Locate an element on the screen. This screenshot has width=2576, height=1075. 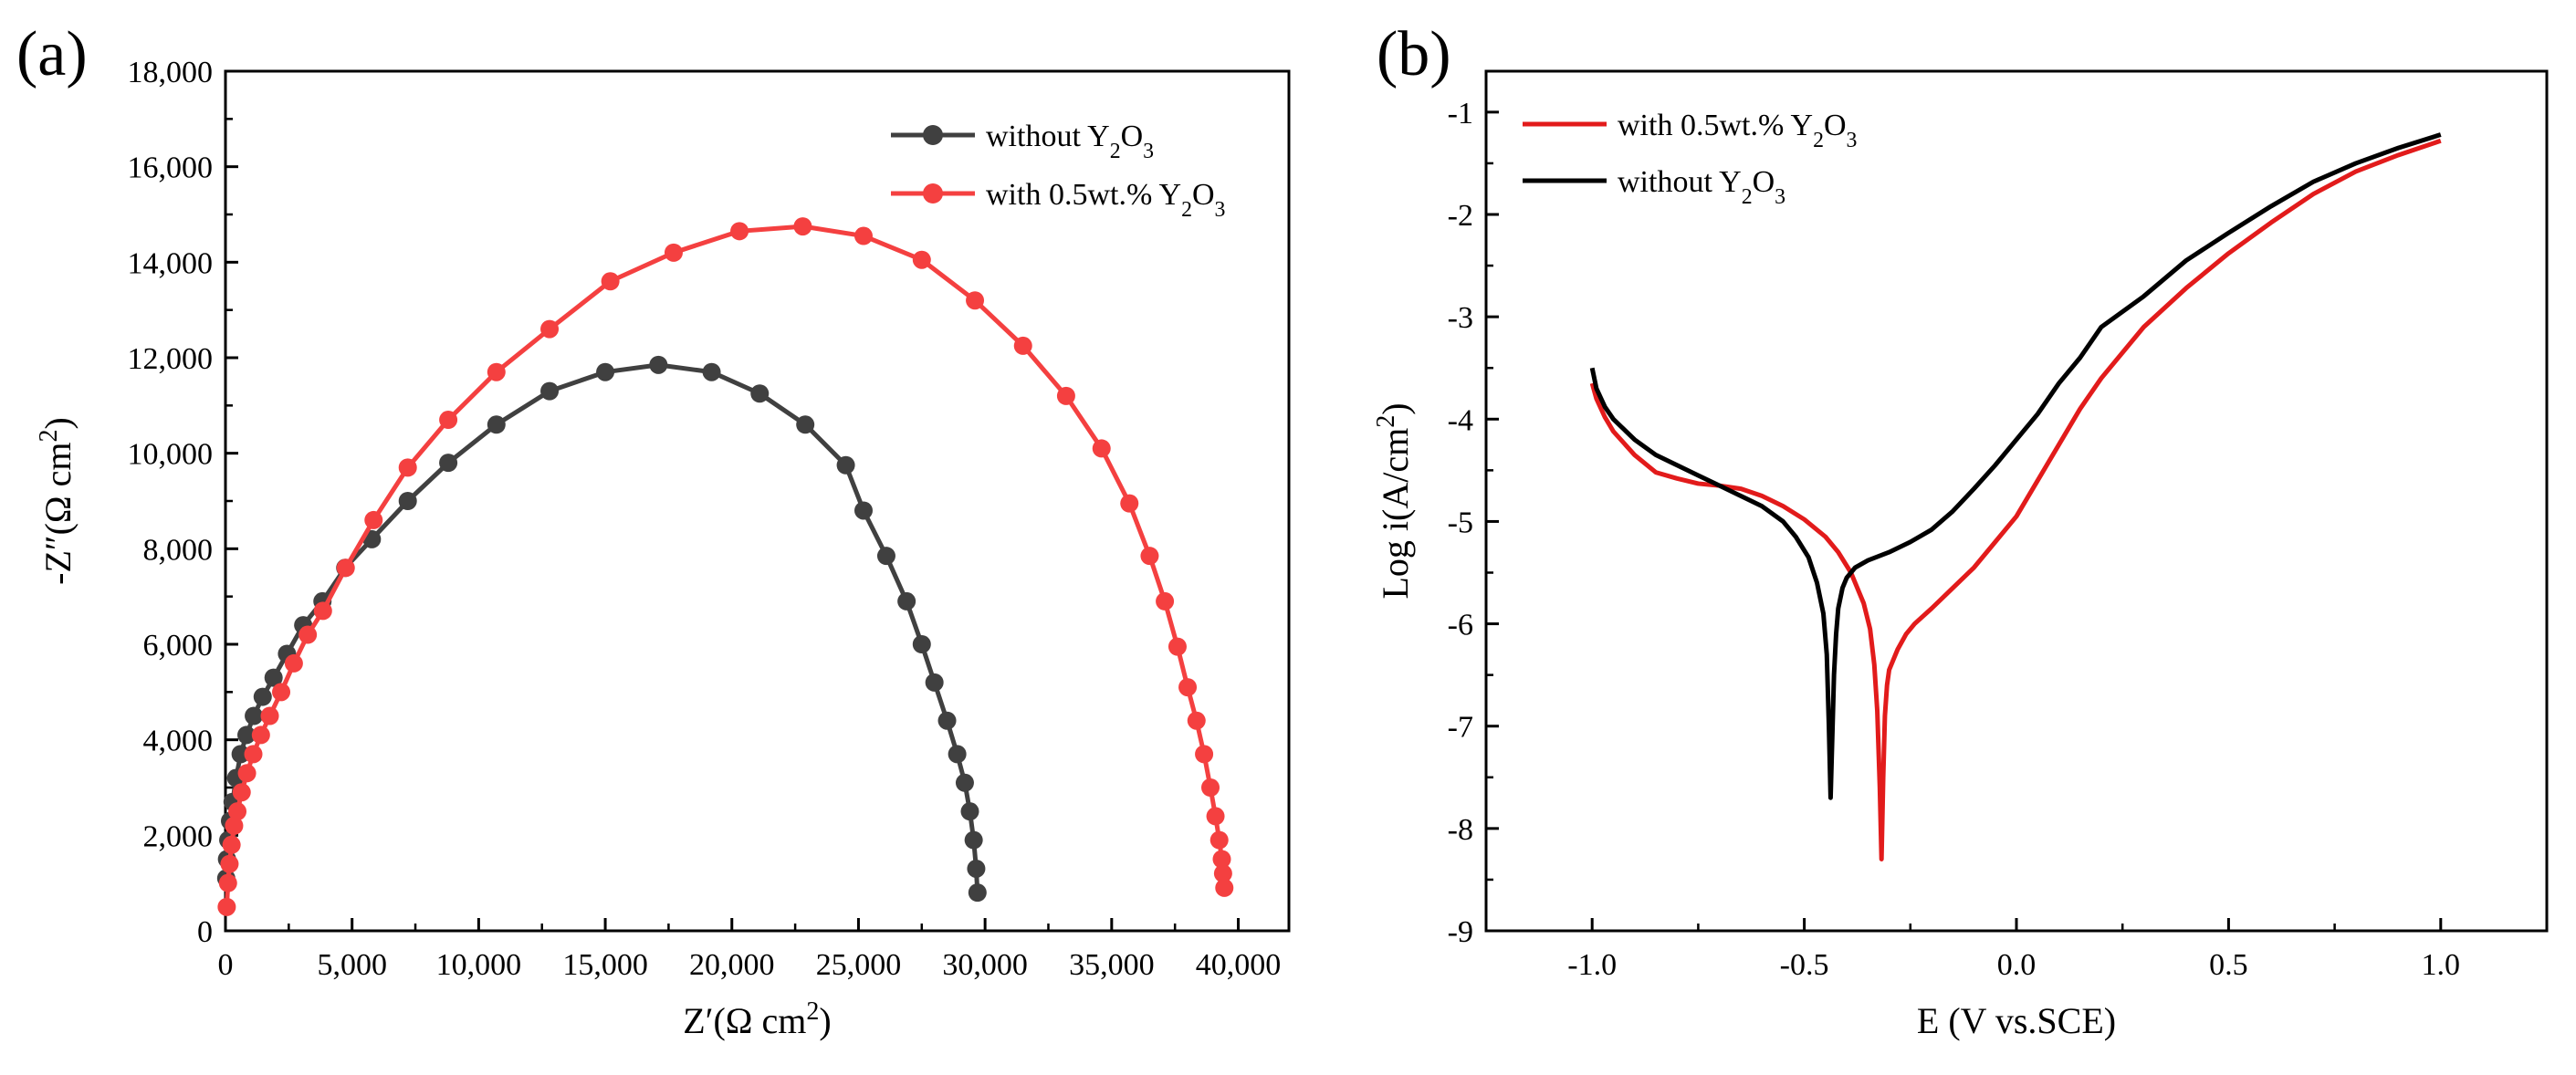
y-tick-label: -6 is located at coordinates (1460, 626).